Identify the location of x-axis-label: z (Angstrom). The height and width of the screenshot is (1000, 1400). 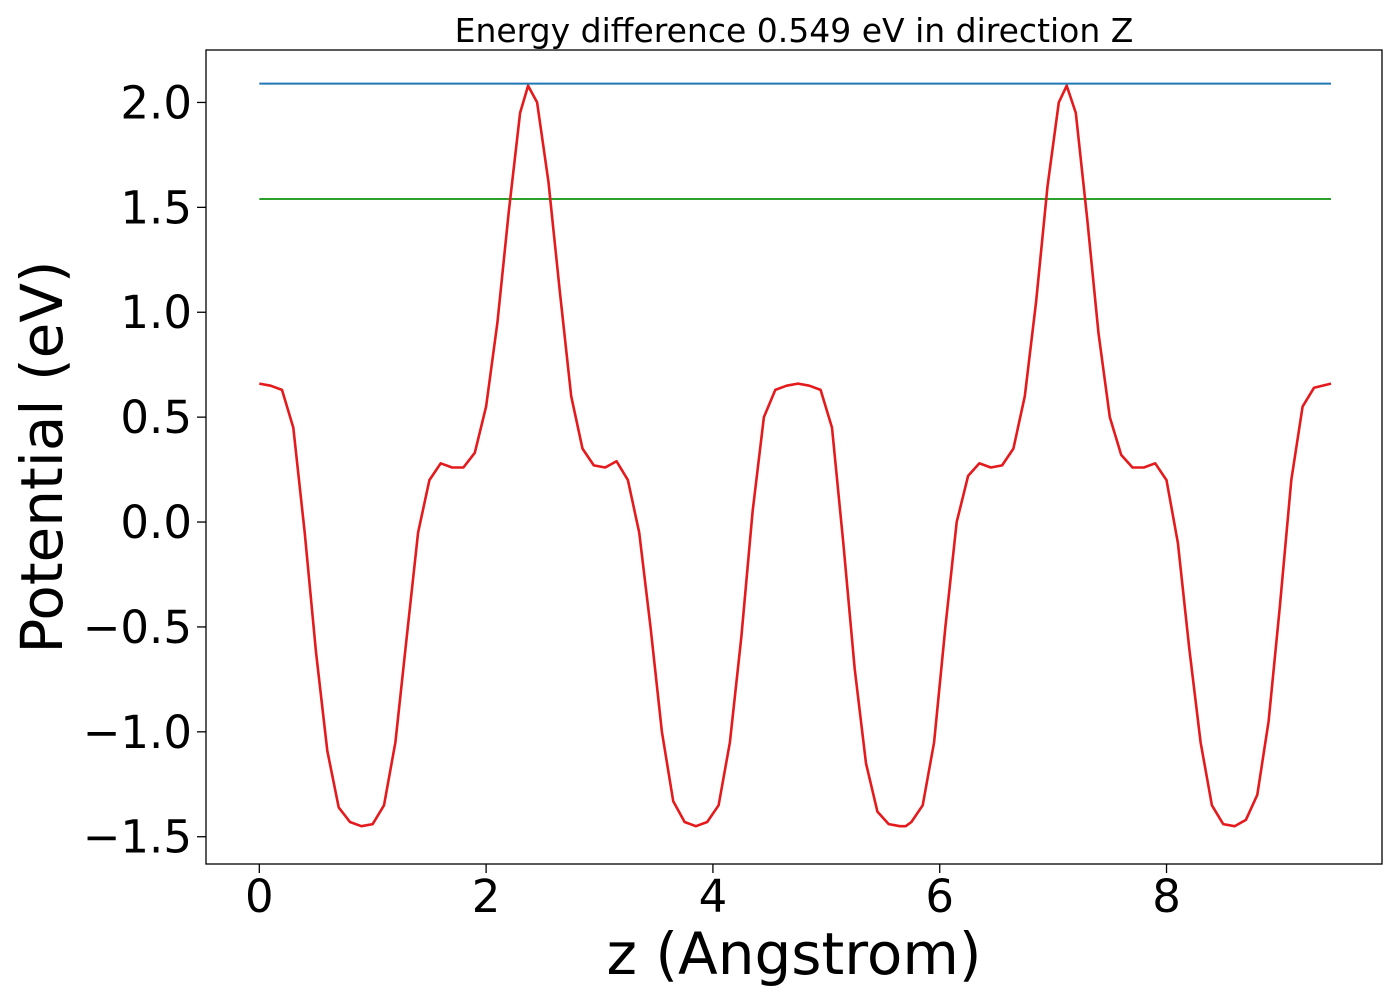
(794, 954).